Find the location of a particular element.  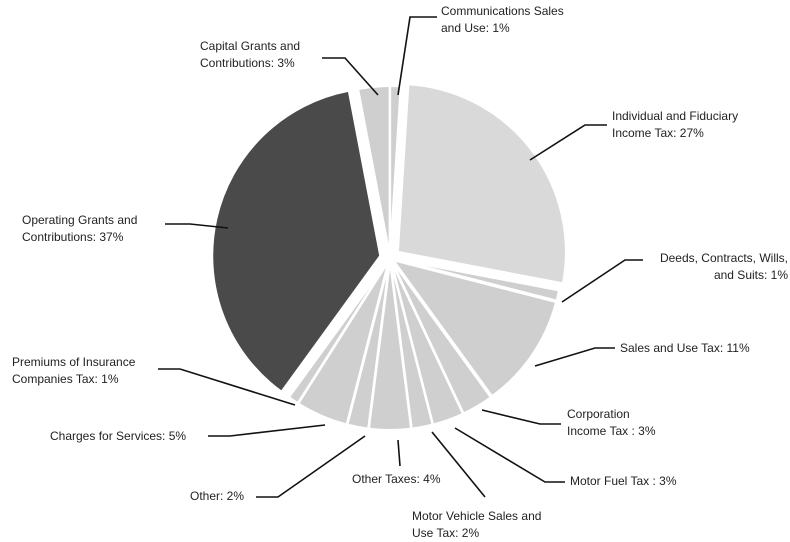

slice-label: Individual and Fiduciary Income Tax: 27% is located at coordinates (675, 124).